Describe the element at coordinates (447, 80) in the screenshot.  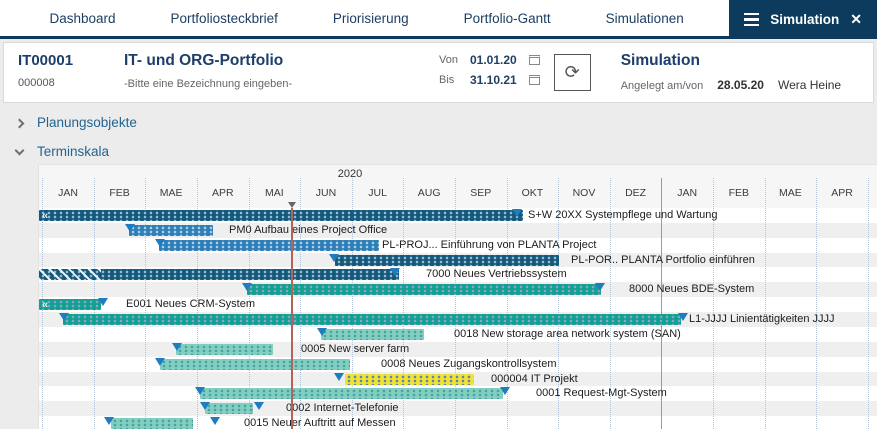
I see `bis-label: Bis` at that location.